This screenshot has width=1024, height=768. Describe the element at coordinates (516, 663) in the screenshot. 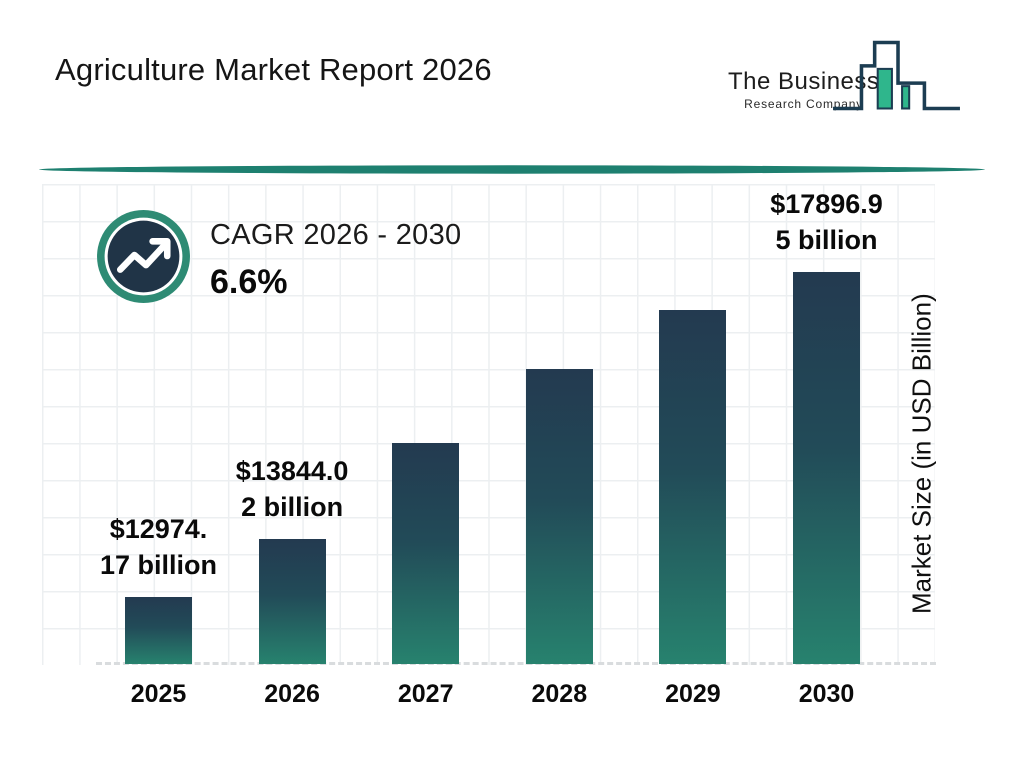

I see `x-axis-baseline` at that location.